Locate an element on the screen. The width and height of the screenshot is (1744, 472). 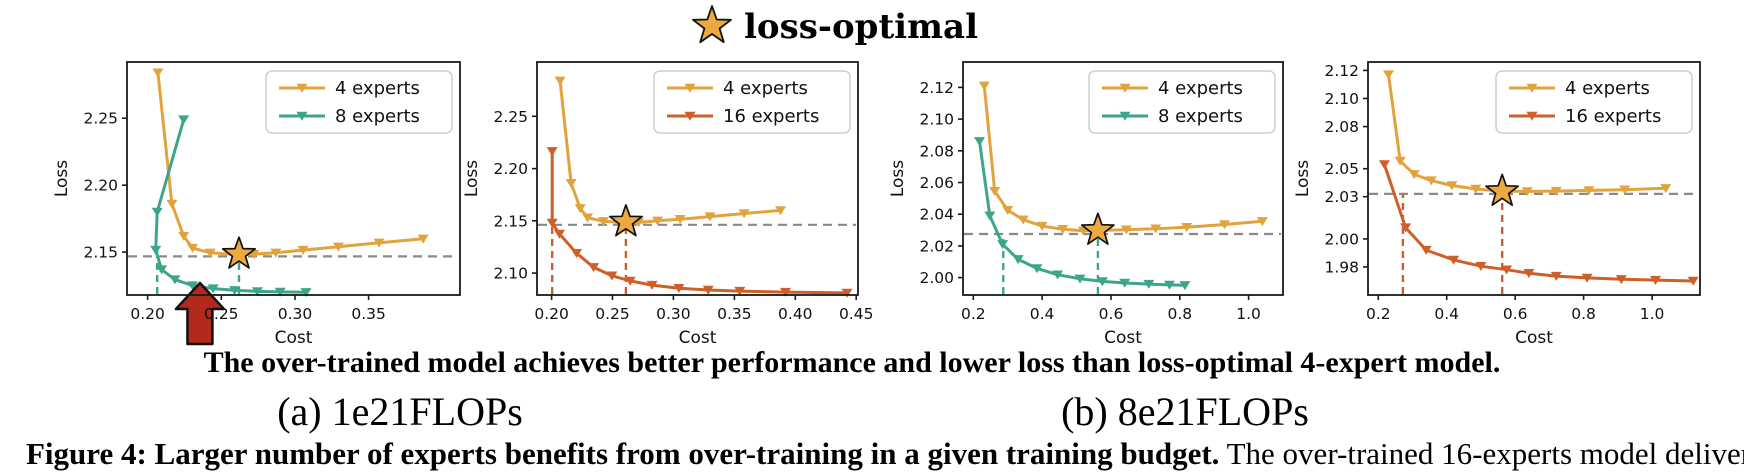
x-tick-label: 0.40 is located at coordinates (795, 314).